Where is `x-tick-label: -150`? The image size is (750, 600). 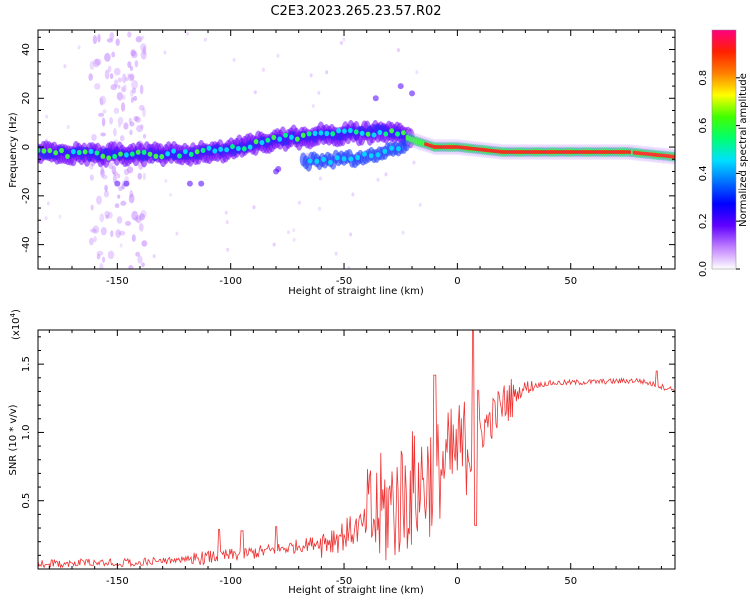
x-tick-label: -150 is located at coordinates (117, 581).